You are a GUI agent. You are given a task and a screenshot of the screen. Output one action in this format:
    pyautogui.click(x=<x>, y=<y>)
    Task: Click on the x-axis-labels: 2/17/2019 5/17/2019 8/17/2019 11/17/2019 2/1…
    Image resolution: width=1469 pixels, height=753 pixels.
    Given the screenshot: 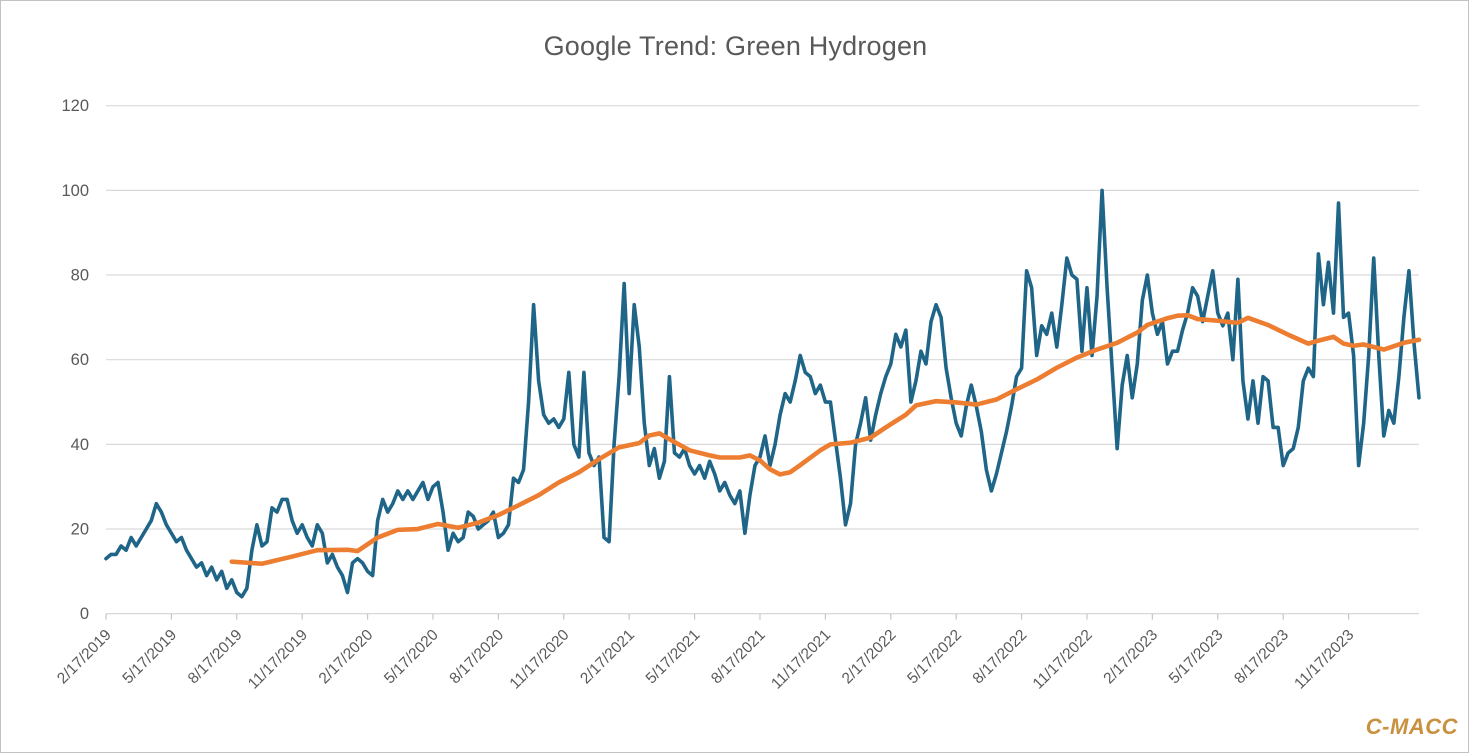 What is the action you would take?
    pyautogui.click(x=705, y=659)
    